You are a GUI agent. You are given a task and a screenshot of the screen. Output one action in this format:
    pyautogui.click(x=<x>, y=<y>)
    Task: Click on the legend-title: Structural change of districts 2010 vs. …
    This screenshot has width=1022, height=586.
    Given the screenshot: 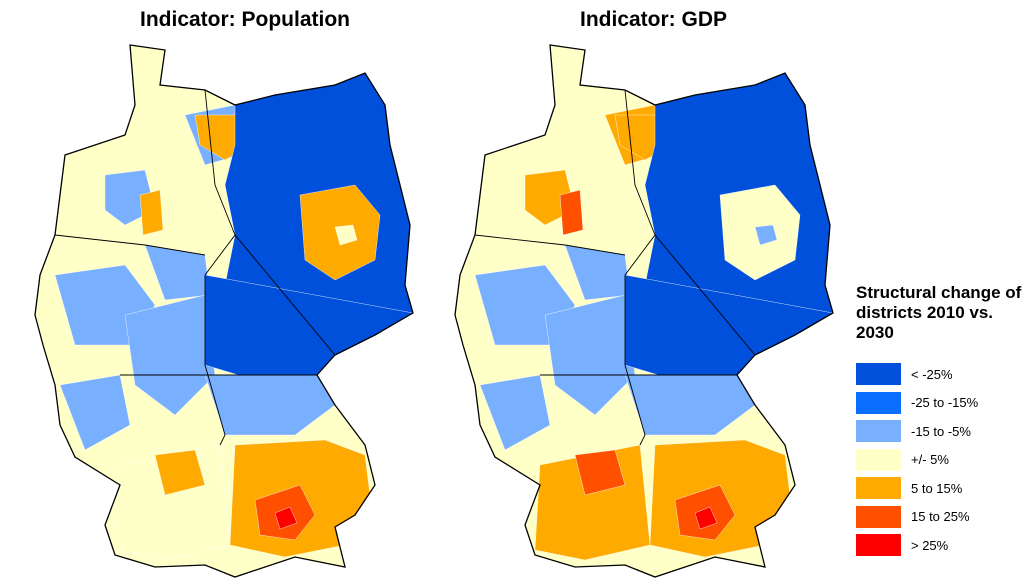 What is the action you would take?
    pyautogui.click(x=939, y=312)
    